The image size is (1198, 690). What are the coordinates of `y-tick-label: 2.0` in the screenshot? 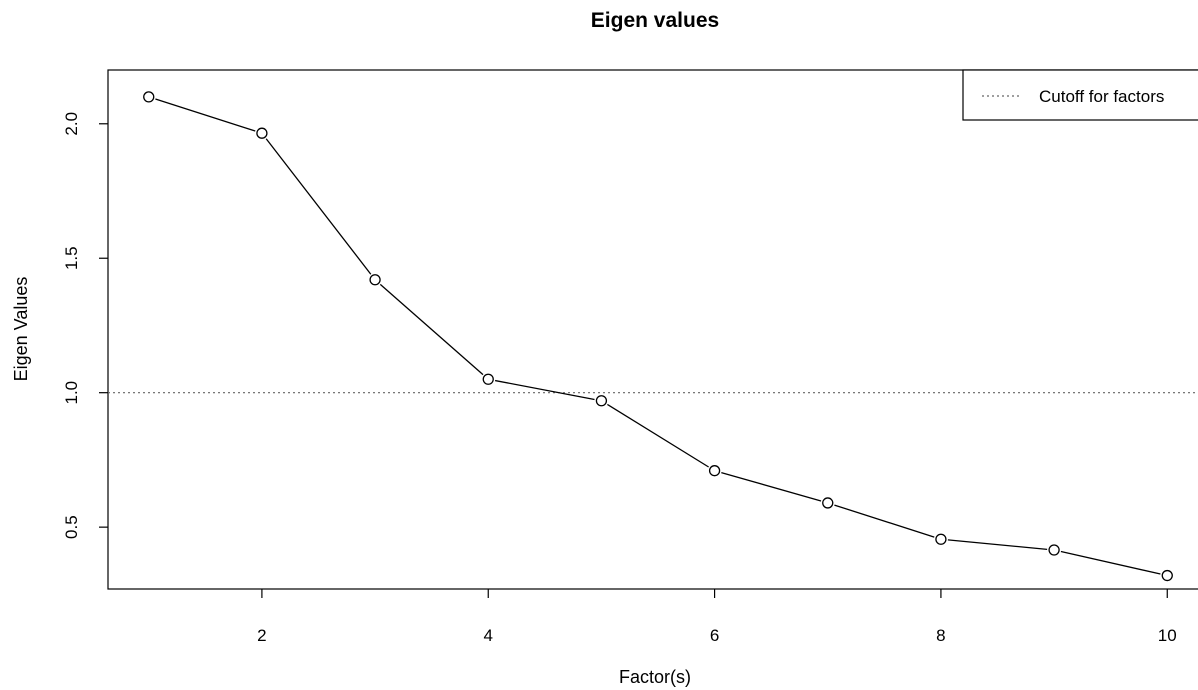 It's located at (71, 124).